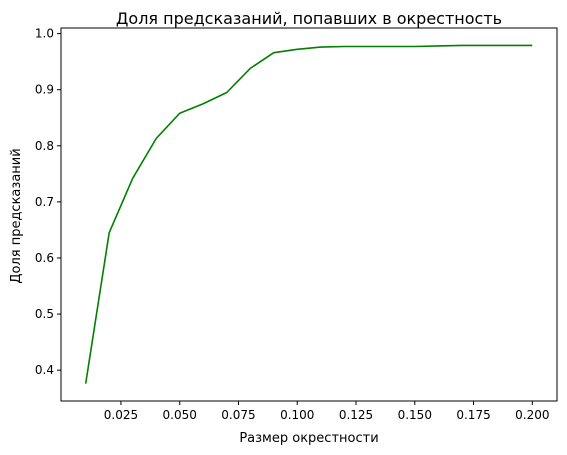 The image size is (567, 455). What do you see at coordinates (16, 215) in the screenshot?
I see `y-axis-label: Доля предсказаний` at bounding box center [16, 215].